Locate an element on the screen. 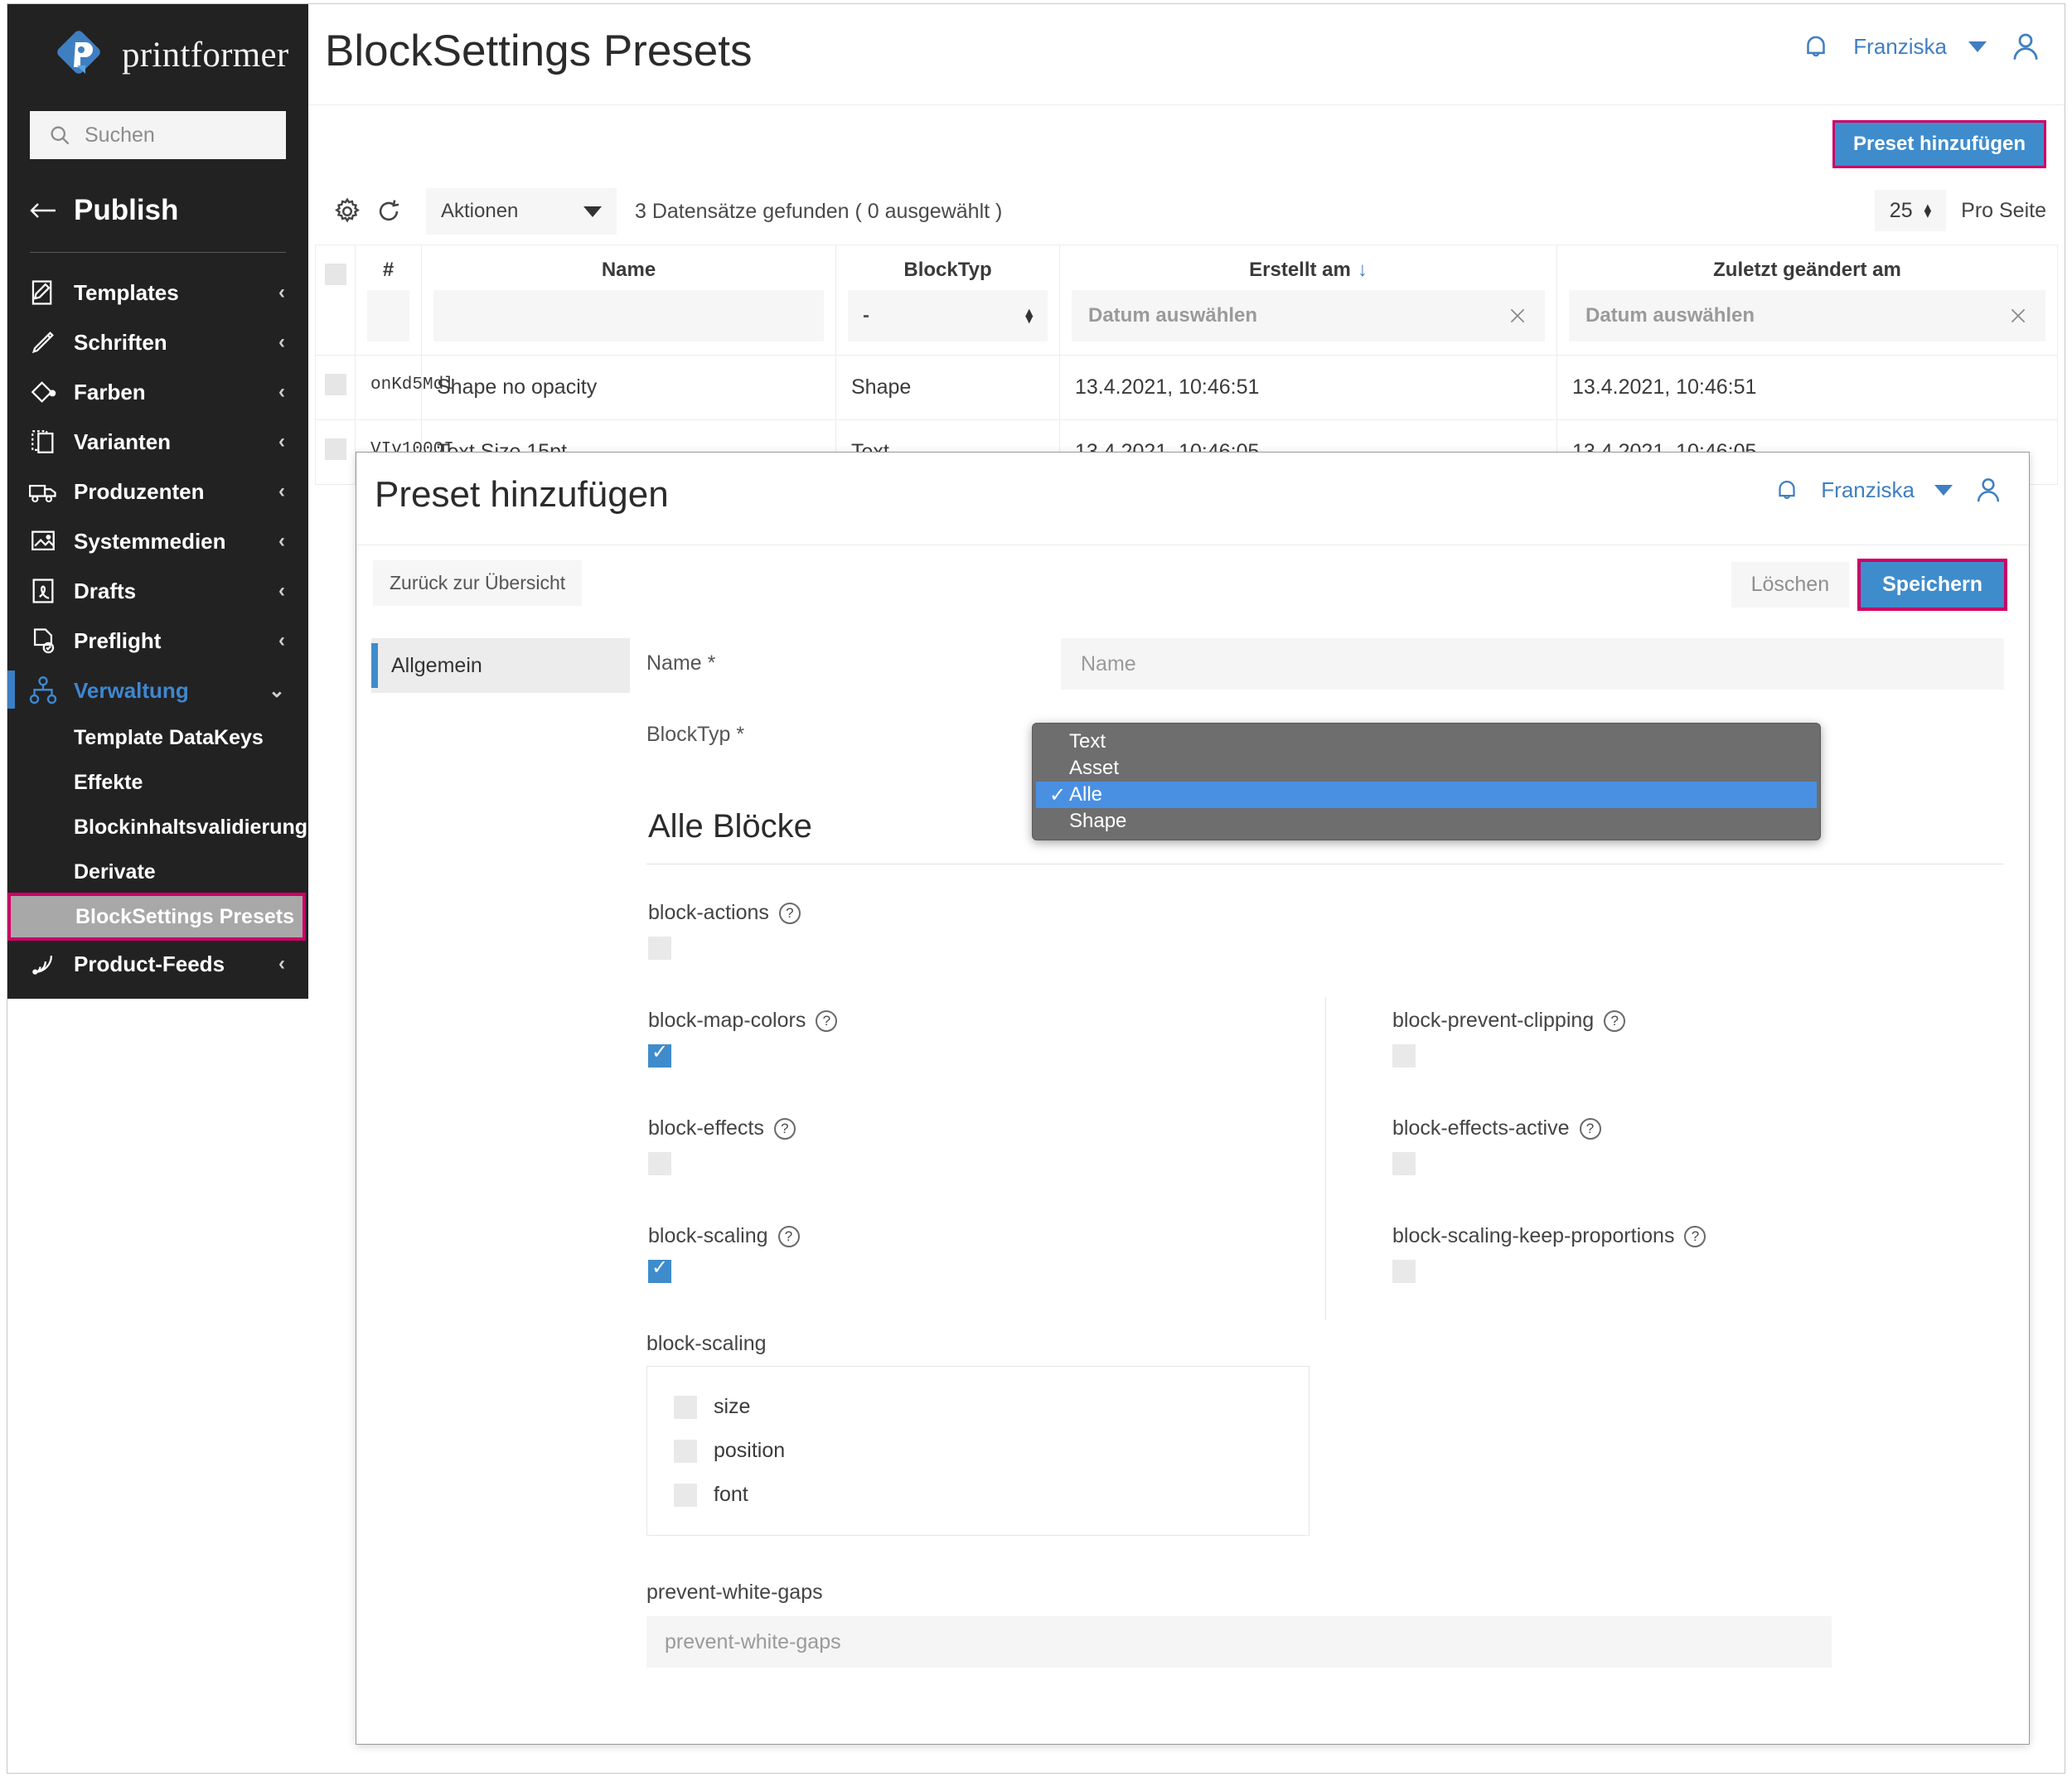 This screenshot has width=2072, height=1777. gear-icon is located at coordinates (347, 211).